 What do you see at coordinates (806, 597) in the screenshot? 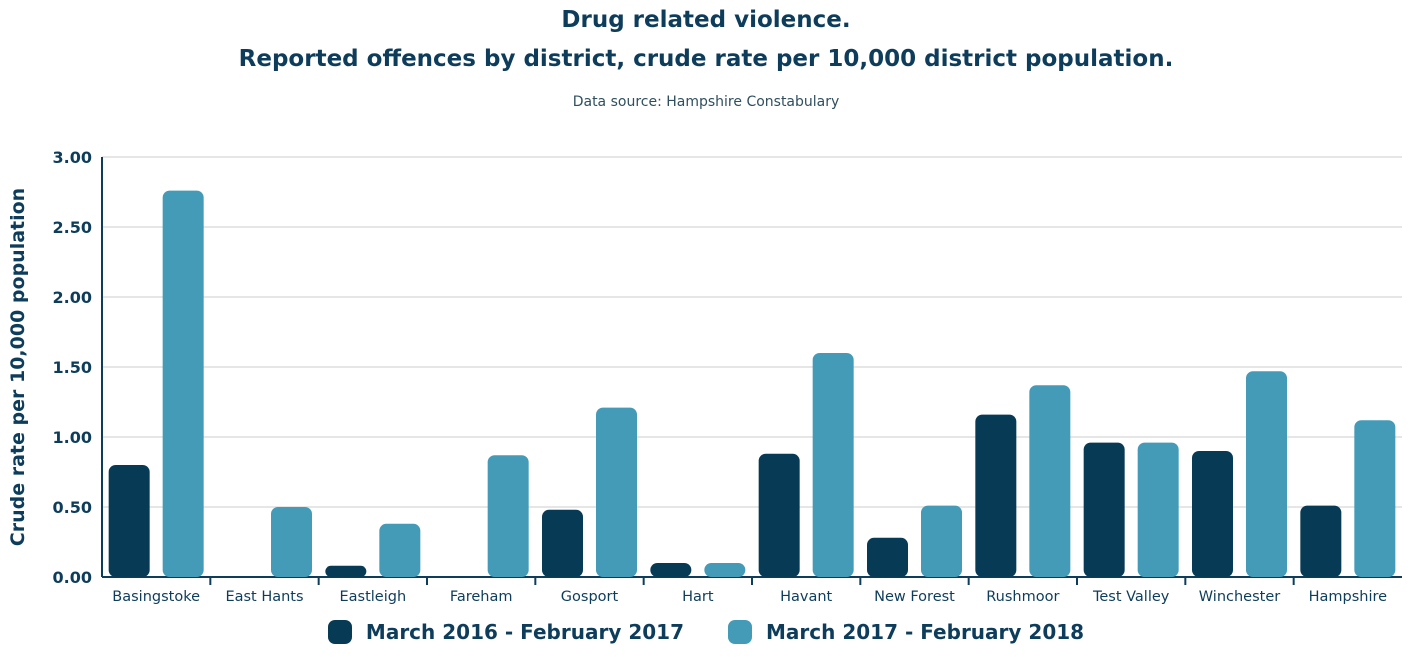
I see `x-tick-label: Havant` at bounding box center [806, 597].